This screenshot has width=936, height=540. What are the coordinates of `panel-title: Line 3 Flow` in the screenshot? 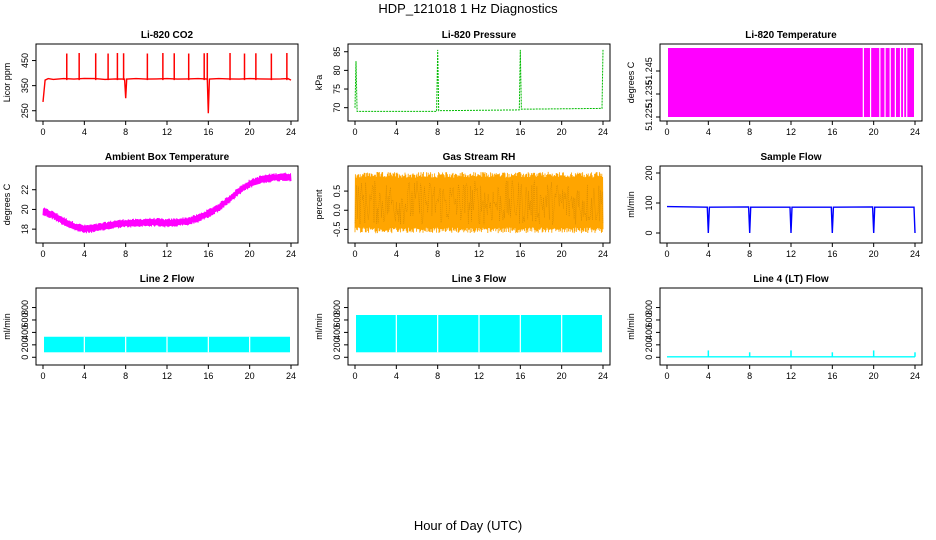 It's located at (479, 279).